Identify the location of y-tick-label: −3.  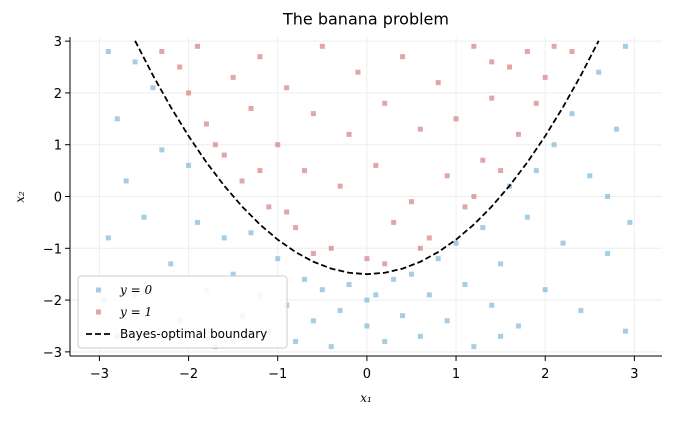
(52, 353).